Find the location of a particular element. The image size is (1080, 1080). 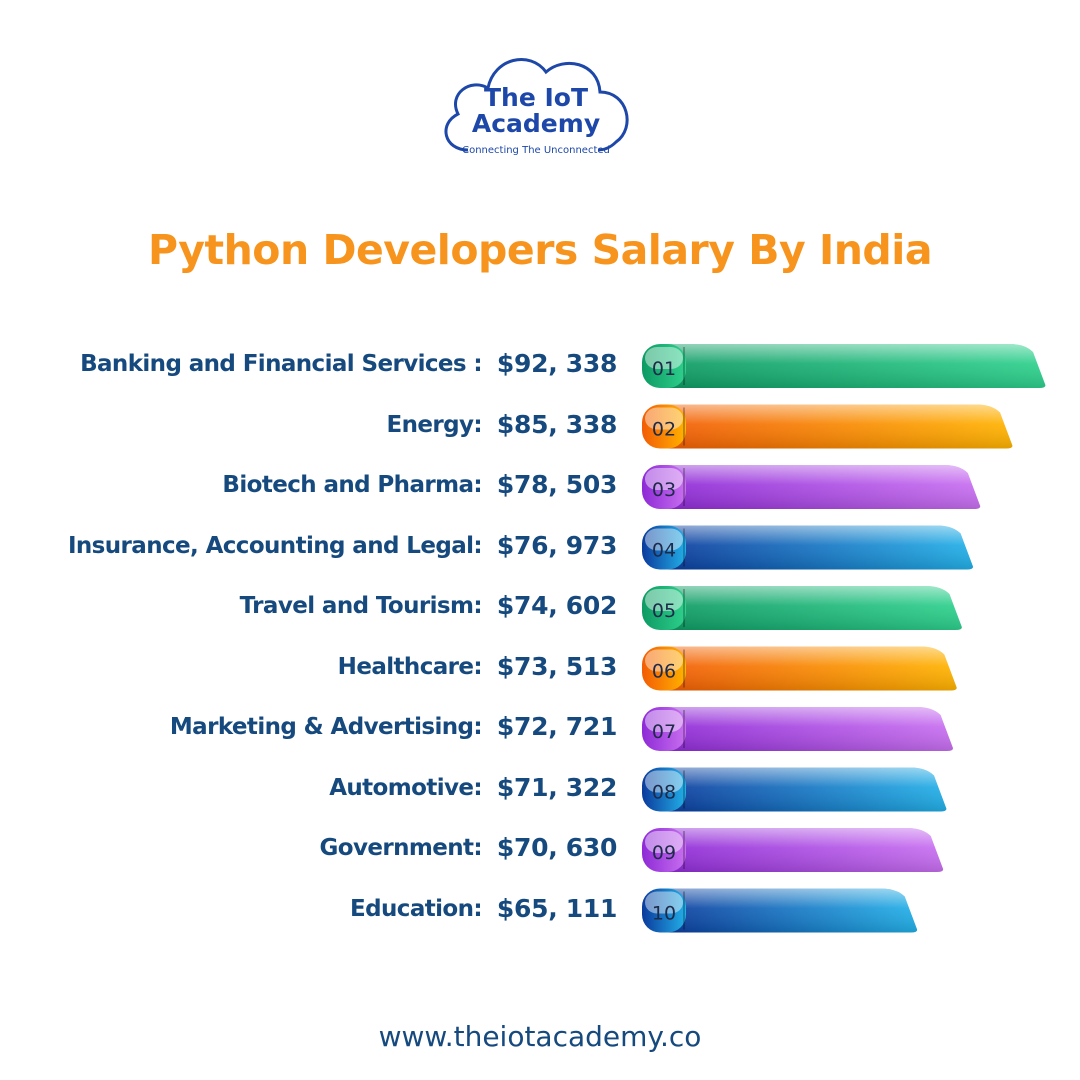

rank-label: 01 is located at coordinates (664, 369).